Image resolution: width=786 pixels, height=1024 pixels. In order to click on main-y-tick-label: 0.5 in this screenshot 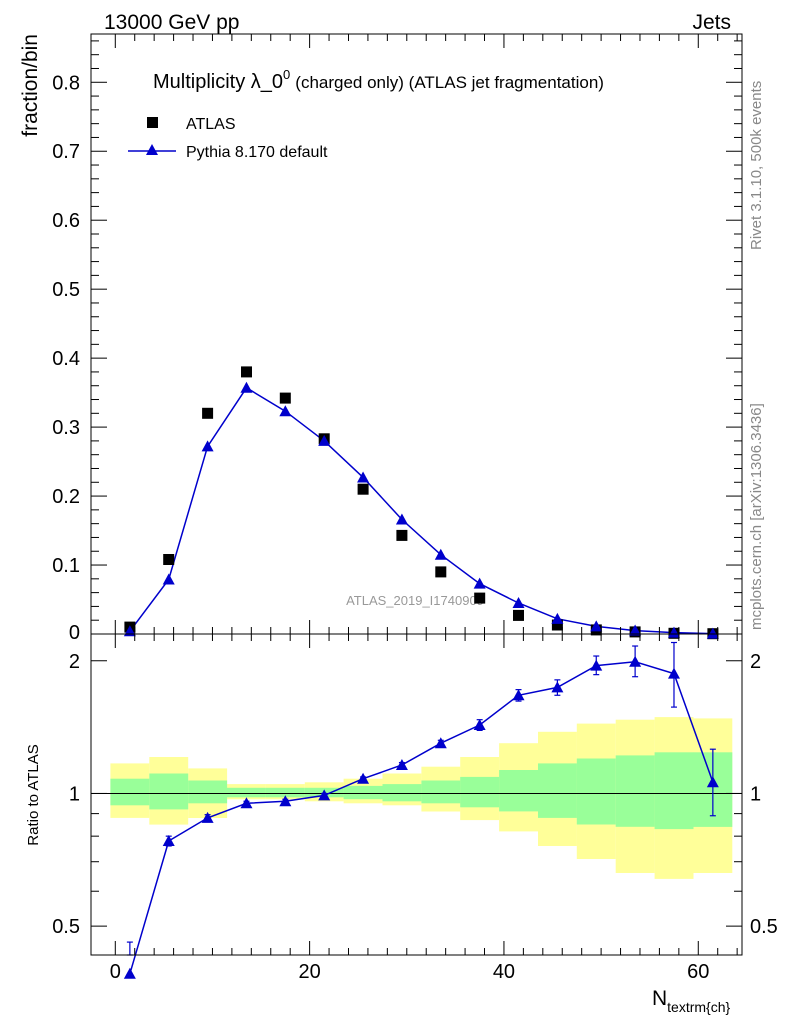, I will do `click(66, 290)`.